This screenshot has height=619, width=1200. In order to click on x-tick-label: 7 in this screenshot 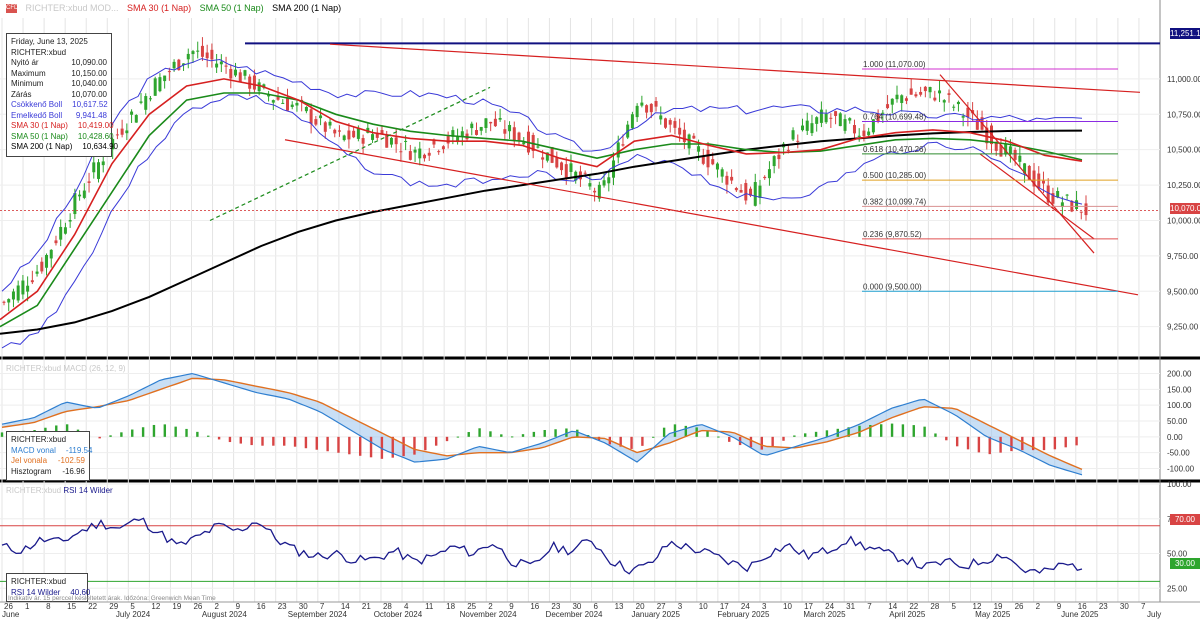, I will do `click(1143, 606)`.